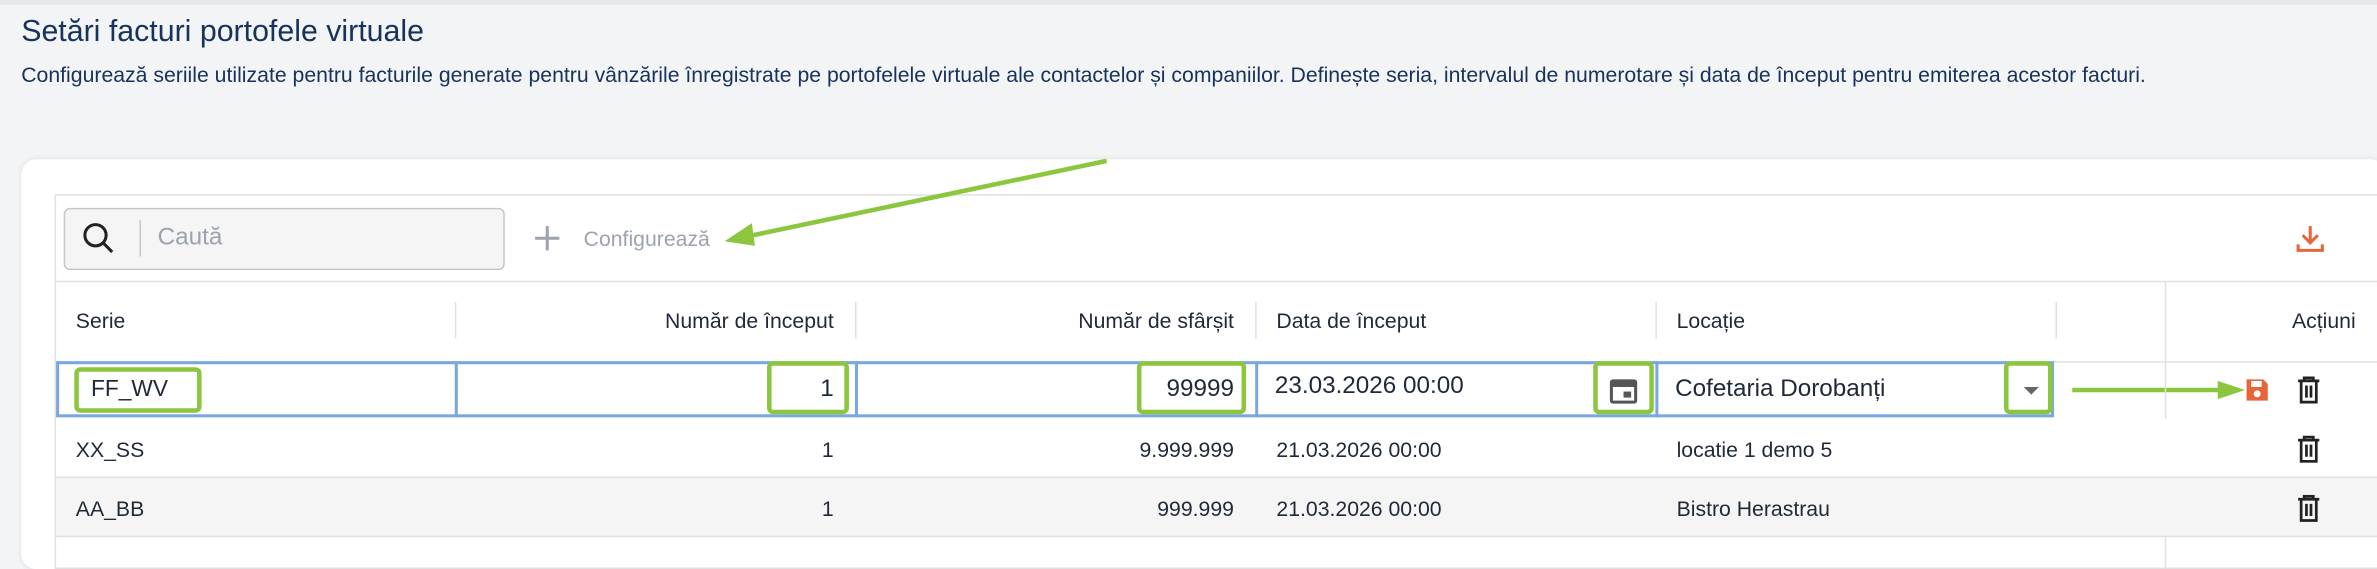 This screenshot has width=2377, height=569. What do you see at coordinates (1055, 389) in the screenshot?
I see `edit-row` at bounding box center [1055, 389].